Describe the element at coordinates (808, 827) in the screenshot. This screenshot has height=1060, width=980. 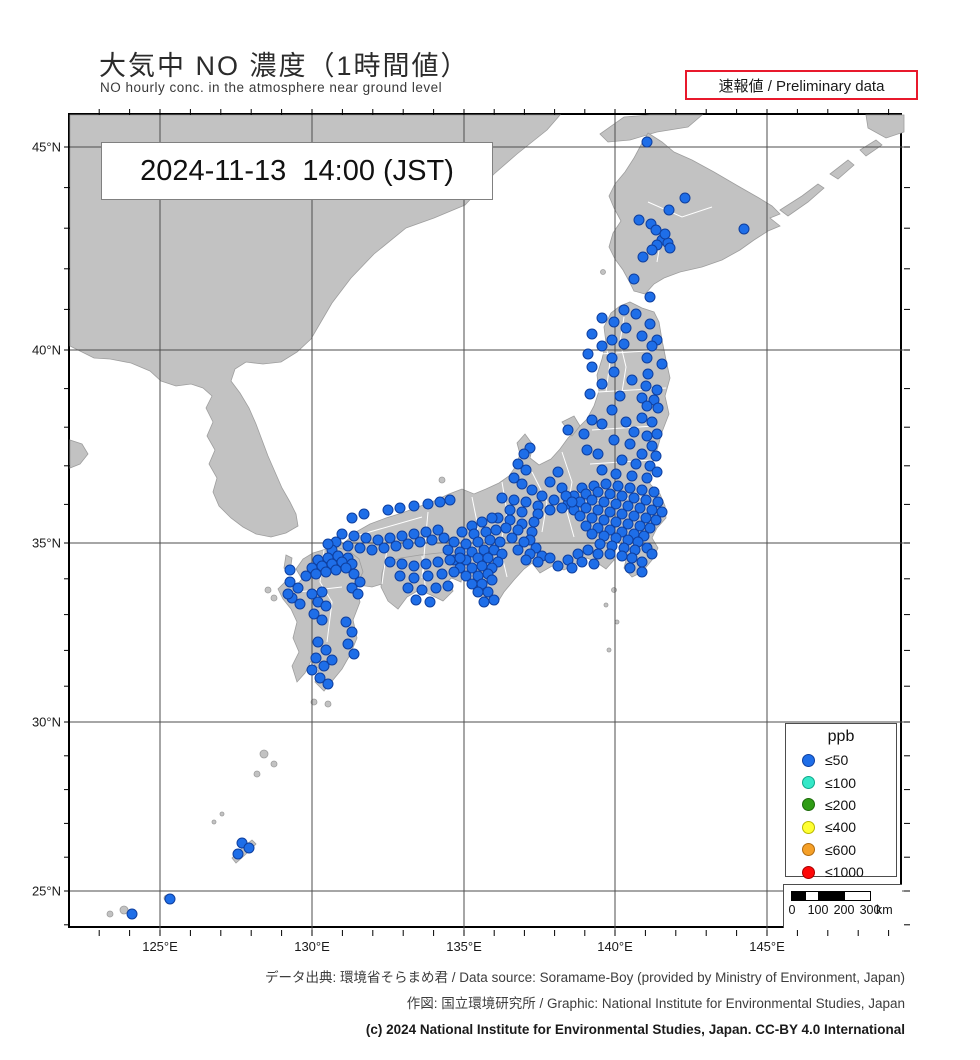
I see `legend-color-dot` at that location.